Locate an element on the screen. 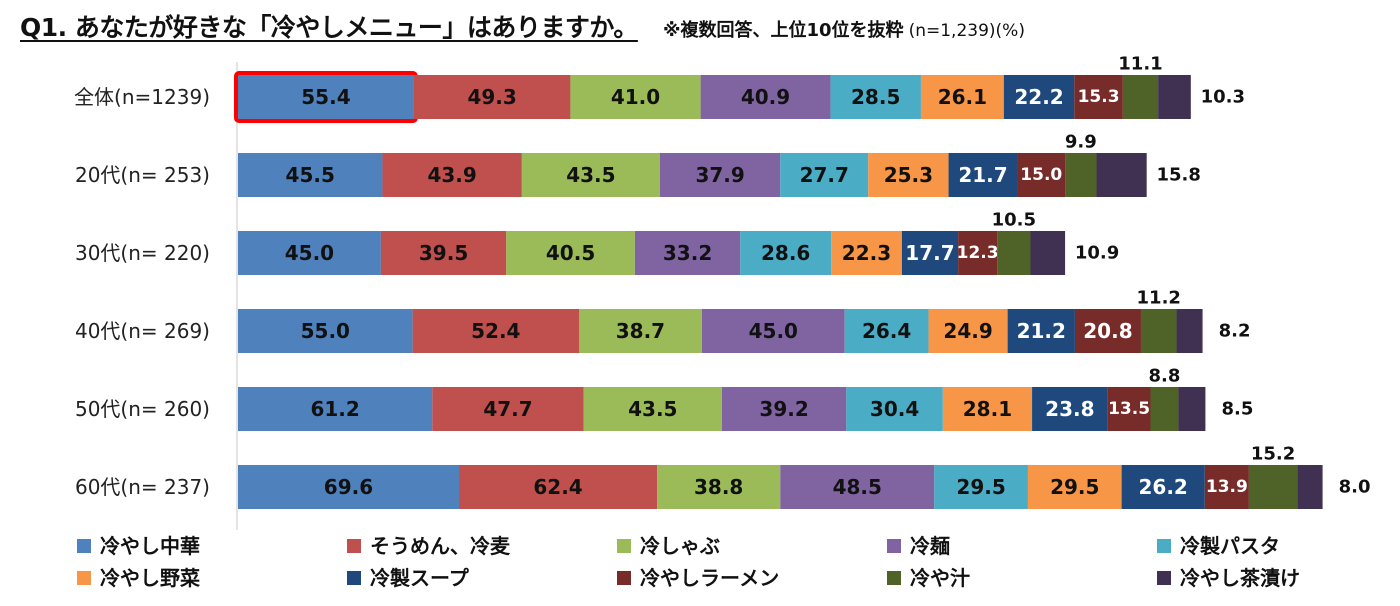  data-label: 23.8 is located at coordinates (1069, 409).